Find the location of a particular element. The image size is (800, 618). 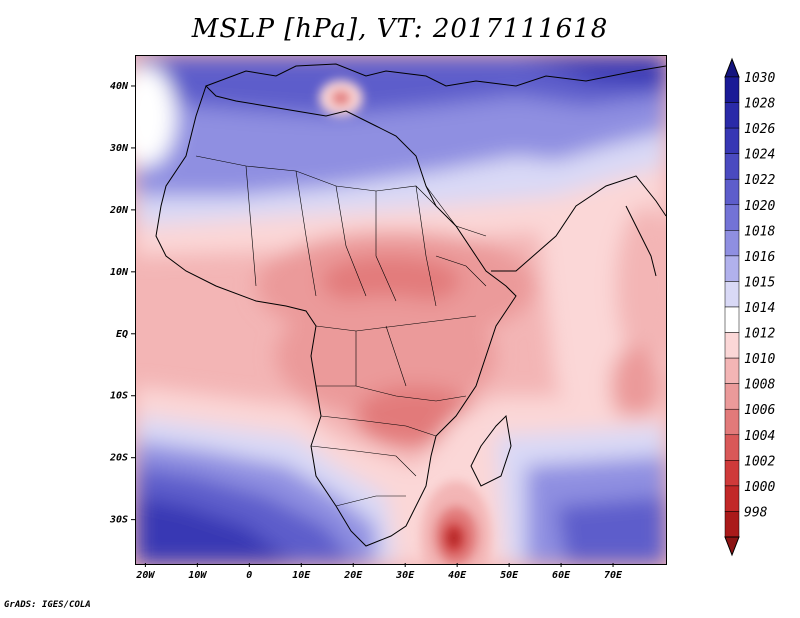

colorbar-label: 1018 is located at coordinates (759, 231).